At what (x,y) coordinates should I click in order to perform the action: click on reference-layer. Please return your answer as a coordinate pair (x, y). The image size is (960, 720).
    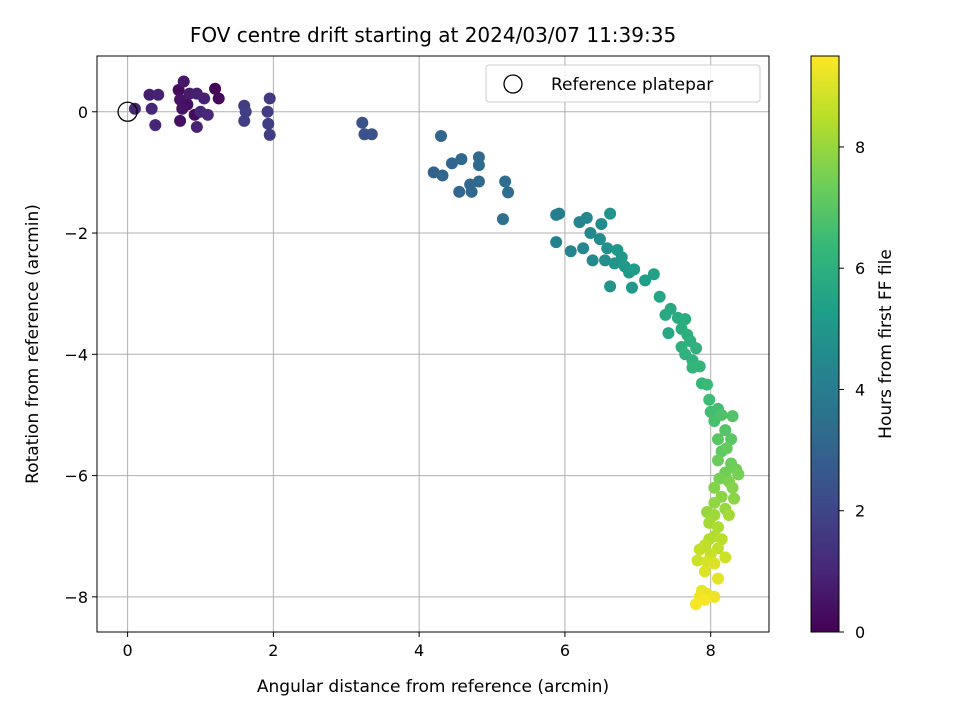
    Looking at the image, I should click on (127, 111).